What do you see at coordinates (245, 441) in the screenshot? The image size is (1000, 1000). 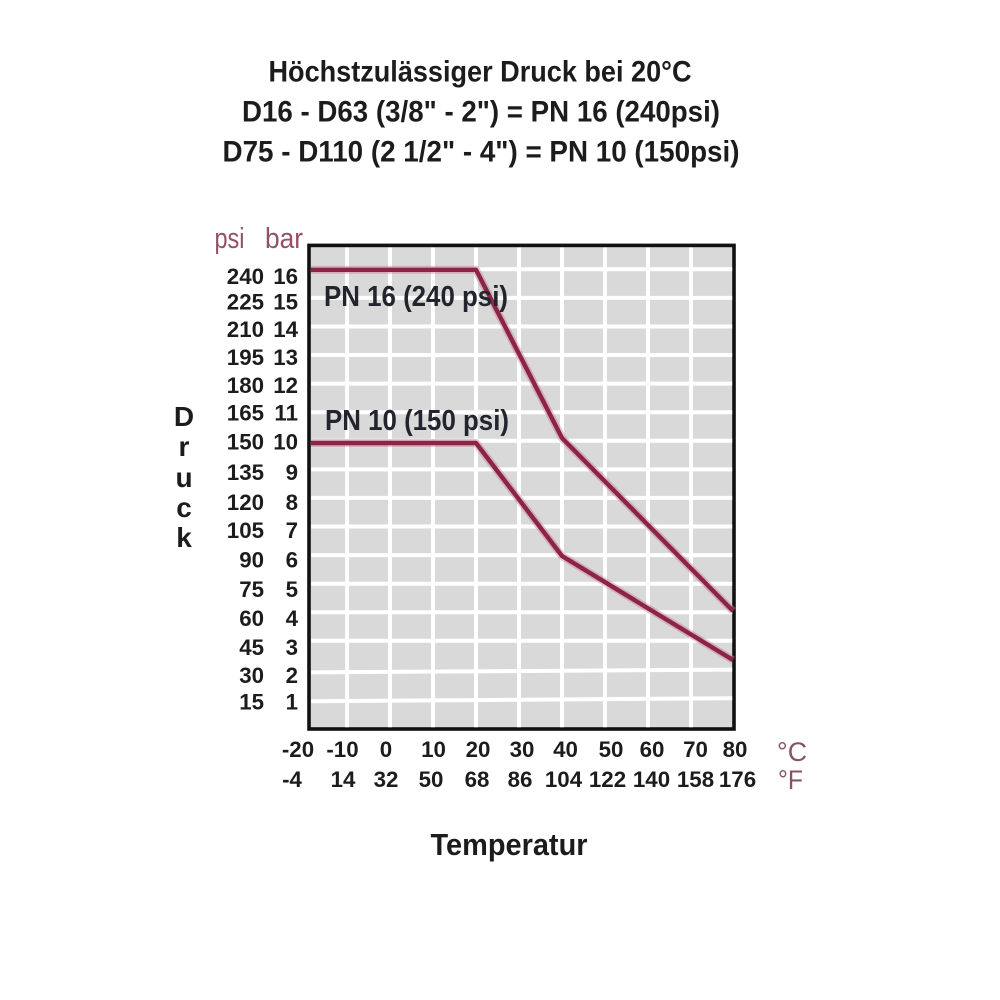 I see `svg-text: 150` at bounding box center [245, 441].